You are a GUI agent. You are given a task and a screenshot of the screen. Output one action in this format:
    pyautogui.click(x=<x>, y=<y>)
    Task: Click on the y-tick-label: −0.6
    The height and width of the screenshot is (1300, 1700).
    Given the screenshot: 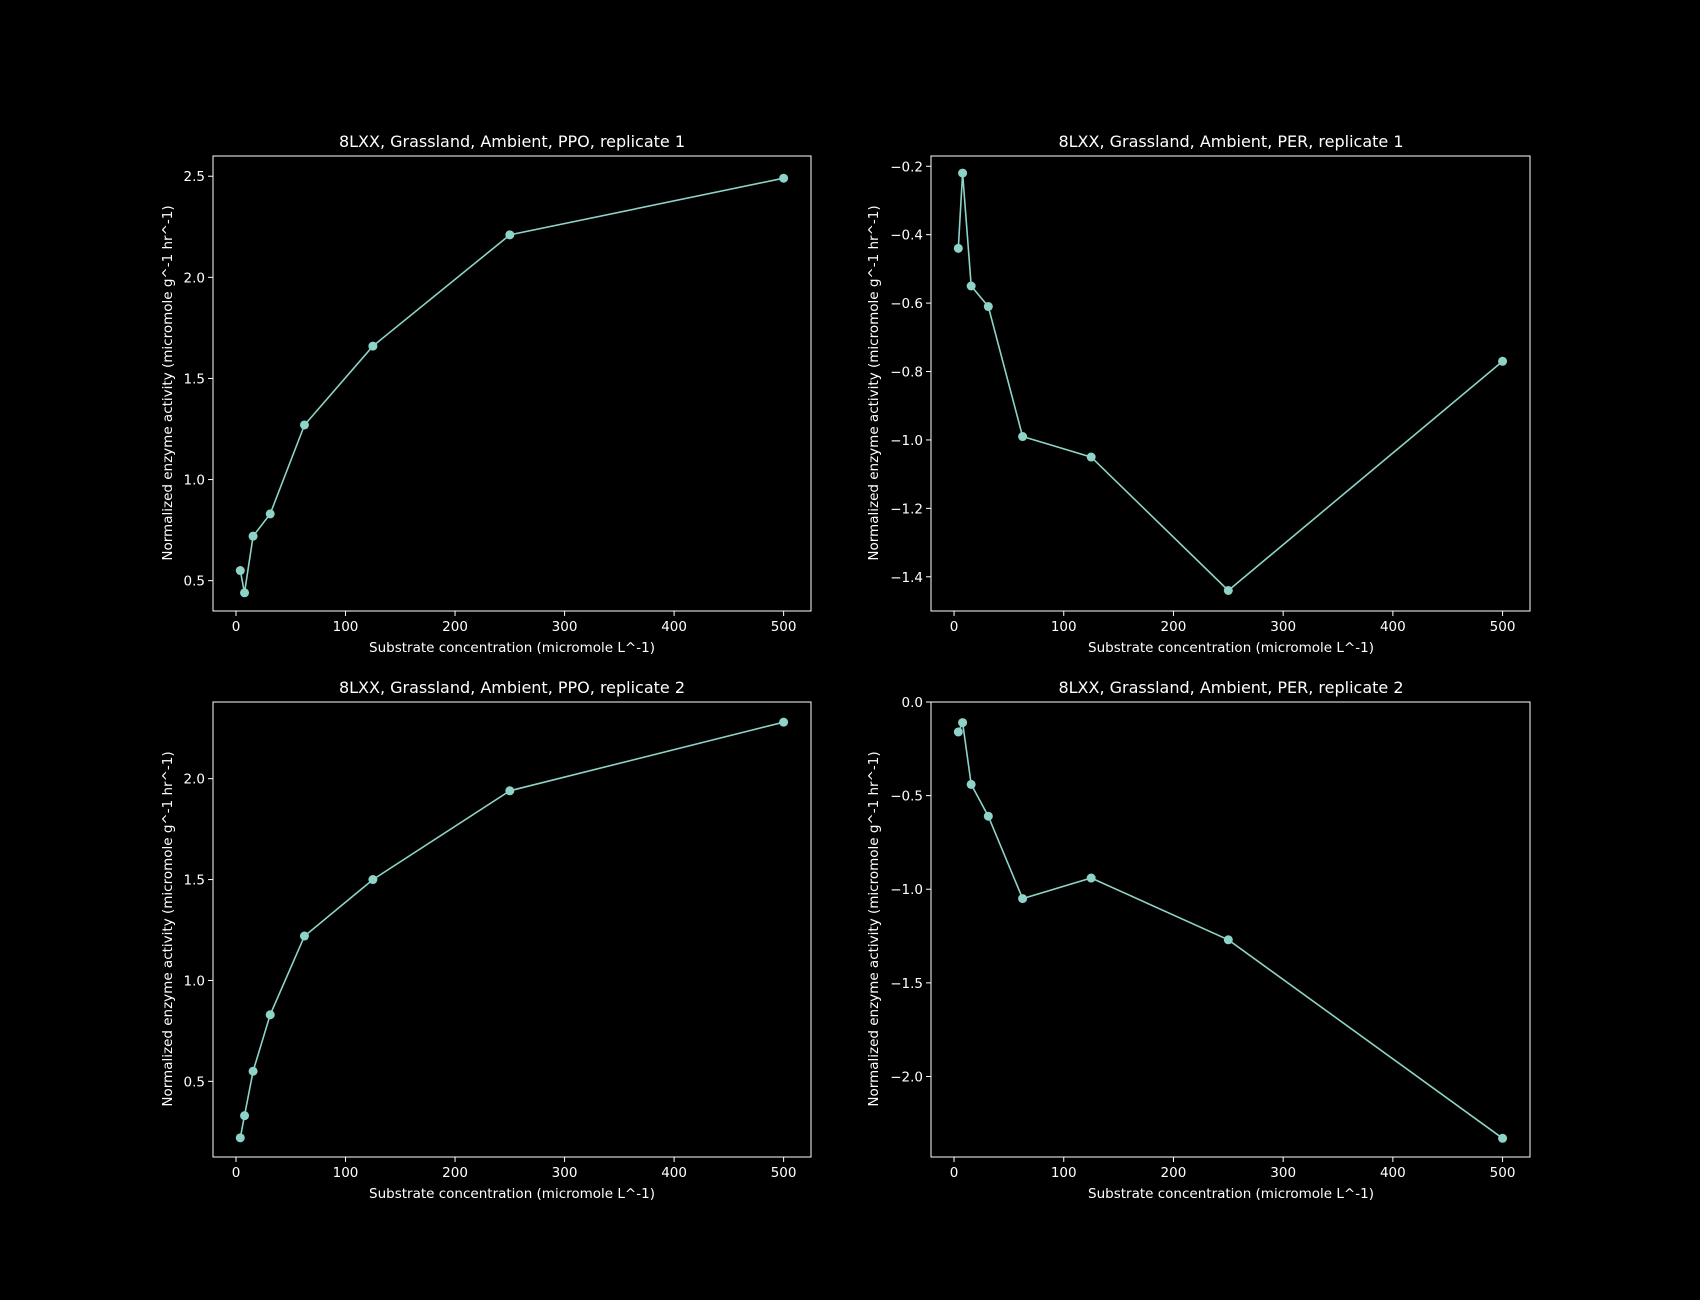 What is the action you would take?
    pyautogui.click(x=906, y=304)
    